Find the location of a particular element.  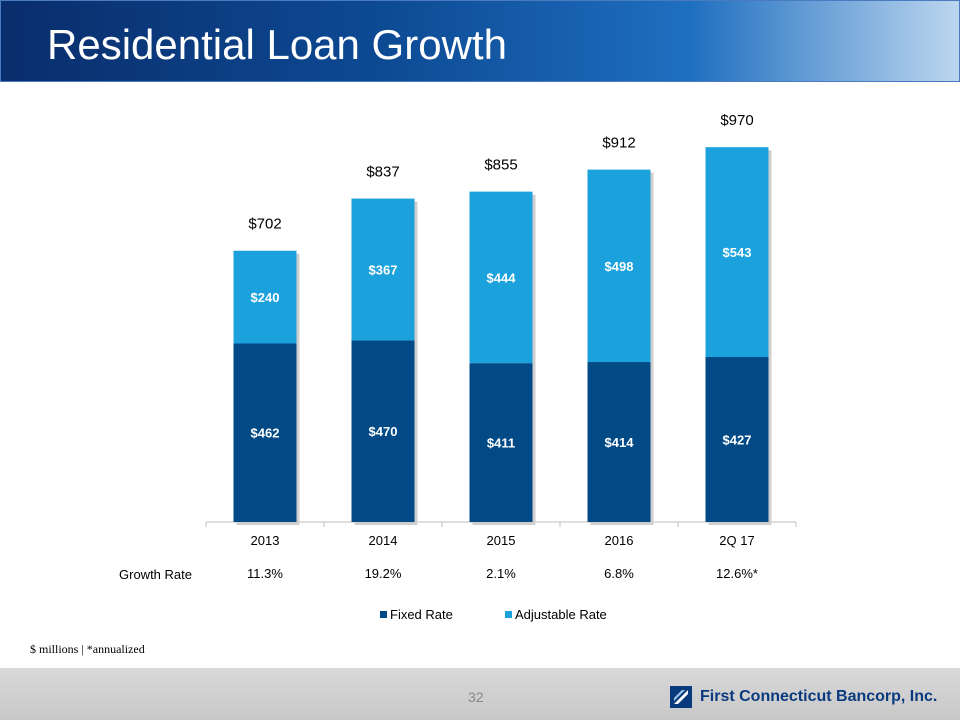

data-label-fixed: $462 is located at coordinates (265, 433).